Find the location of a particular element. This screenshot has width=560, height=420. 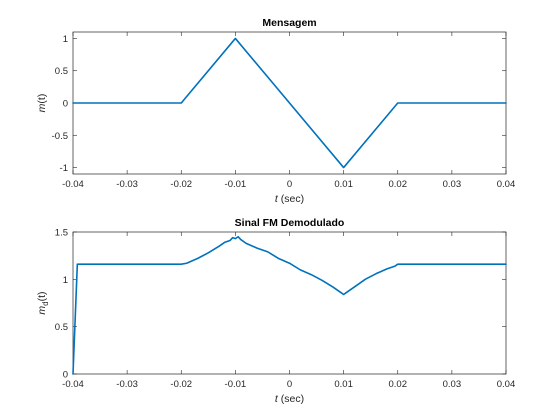

y-tick-label: -0.5 is located at coordinates (60, 136).